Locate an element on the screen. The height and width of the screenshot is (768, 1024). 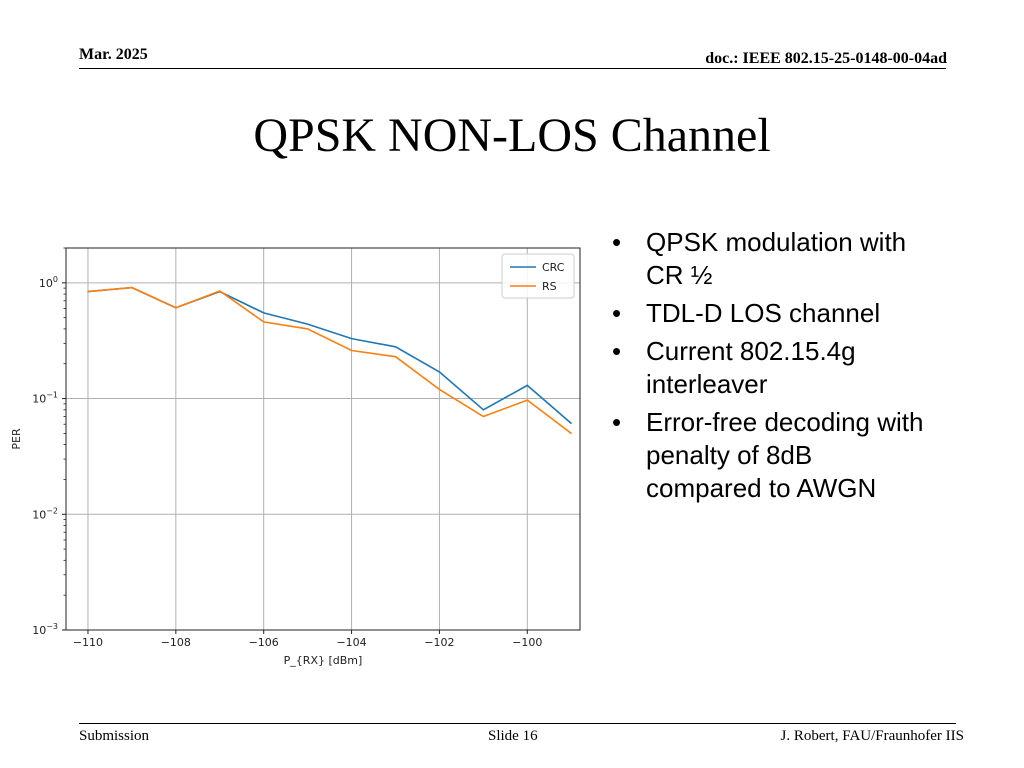
y-tick-label: 10⁻¹ is located at coordinates (45, 398).